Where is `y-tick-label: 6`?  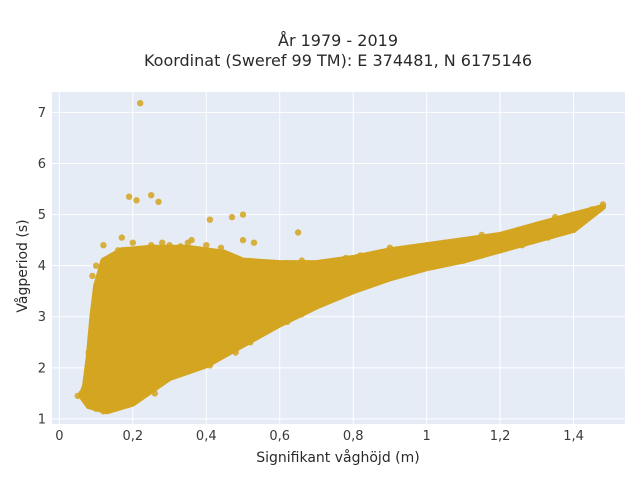 y-tick-label: 6 is located at coordinates (42, 164).